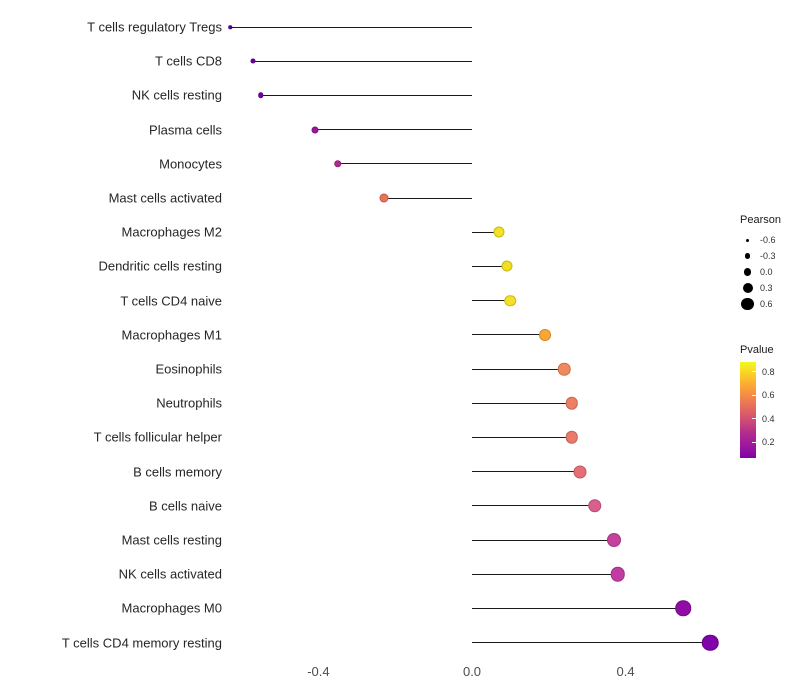 This screenshot has width=800, height=700. What do you see at coordinates (766, 304) in the screenshot?
I see `legend-size-label: 0.6` at bounding box center [766, 304].